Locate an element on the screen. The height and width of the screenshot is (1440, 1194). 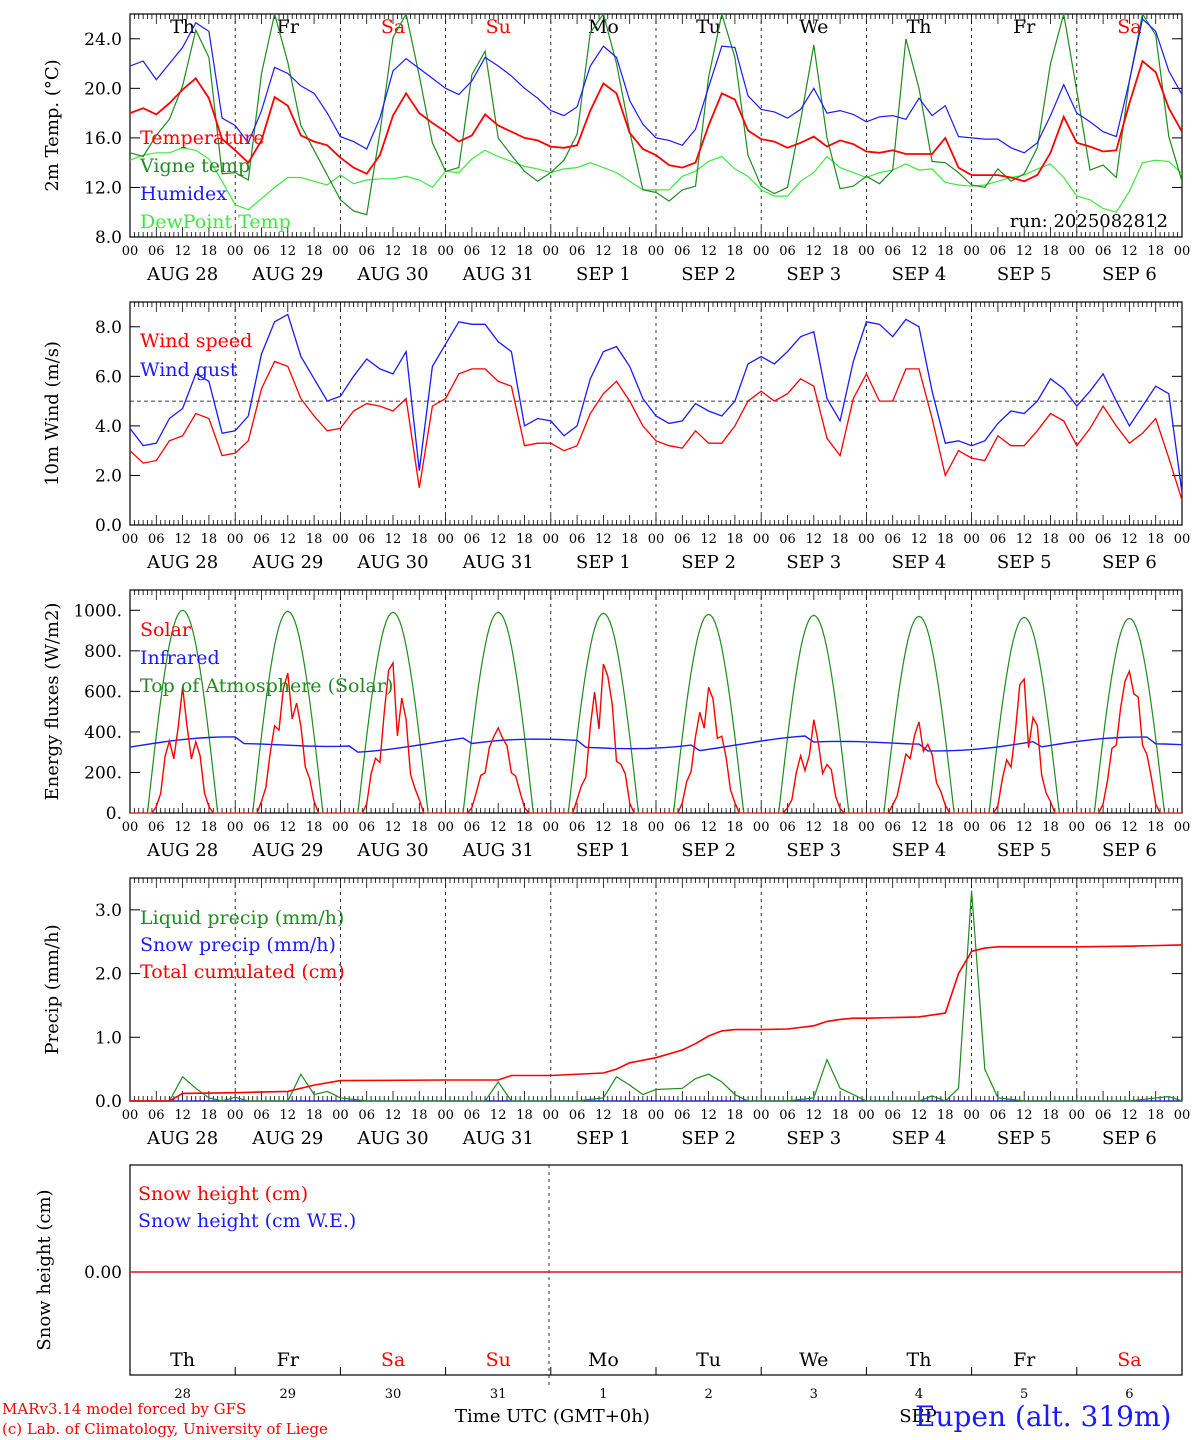
series-temperature-line is located at coordinates (656, 121).